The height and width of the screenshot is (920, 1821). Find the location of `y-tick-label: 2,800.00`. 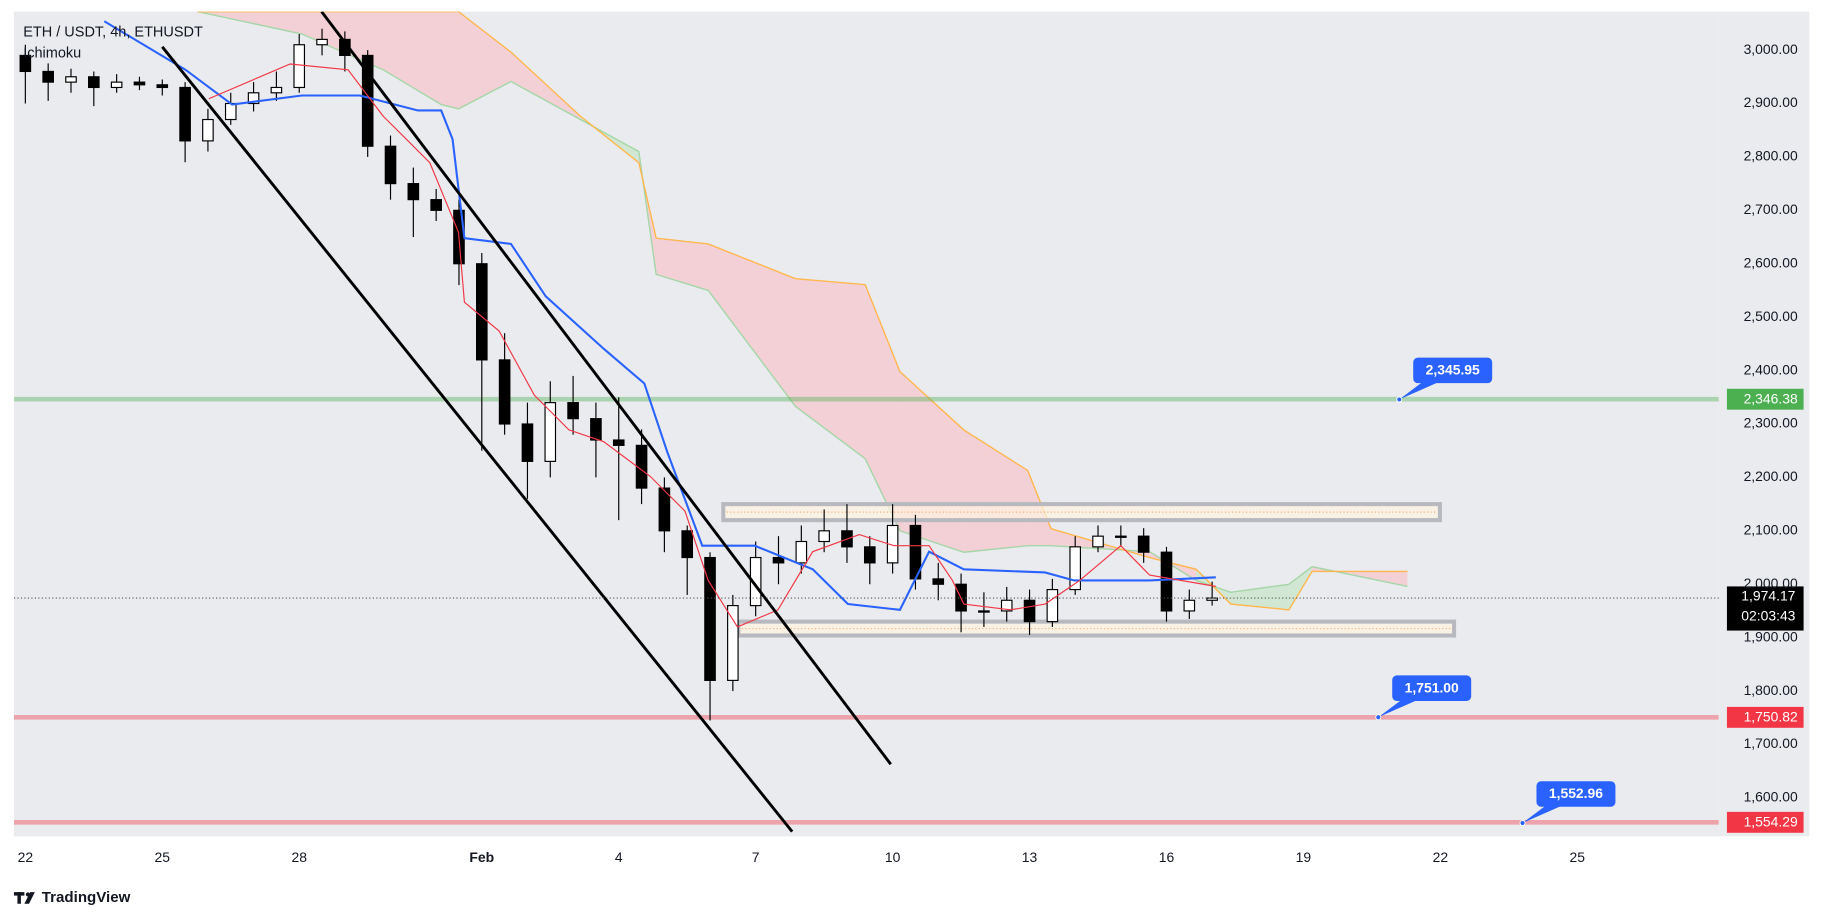

y-tick-label: 2,800.00 is located at coordinates (1771, 156).